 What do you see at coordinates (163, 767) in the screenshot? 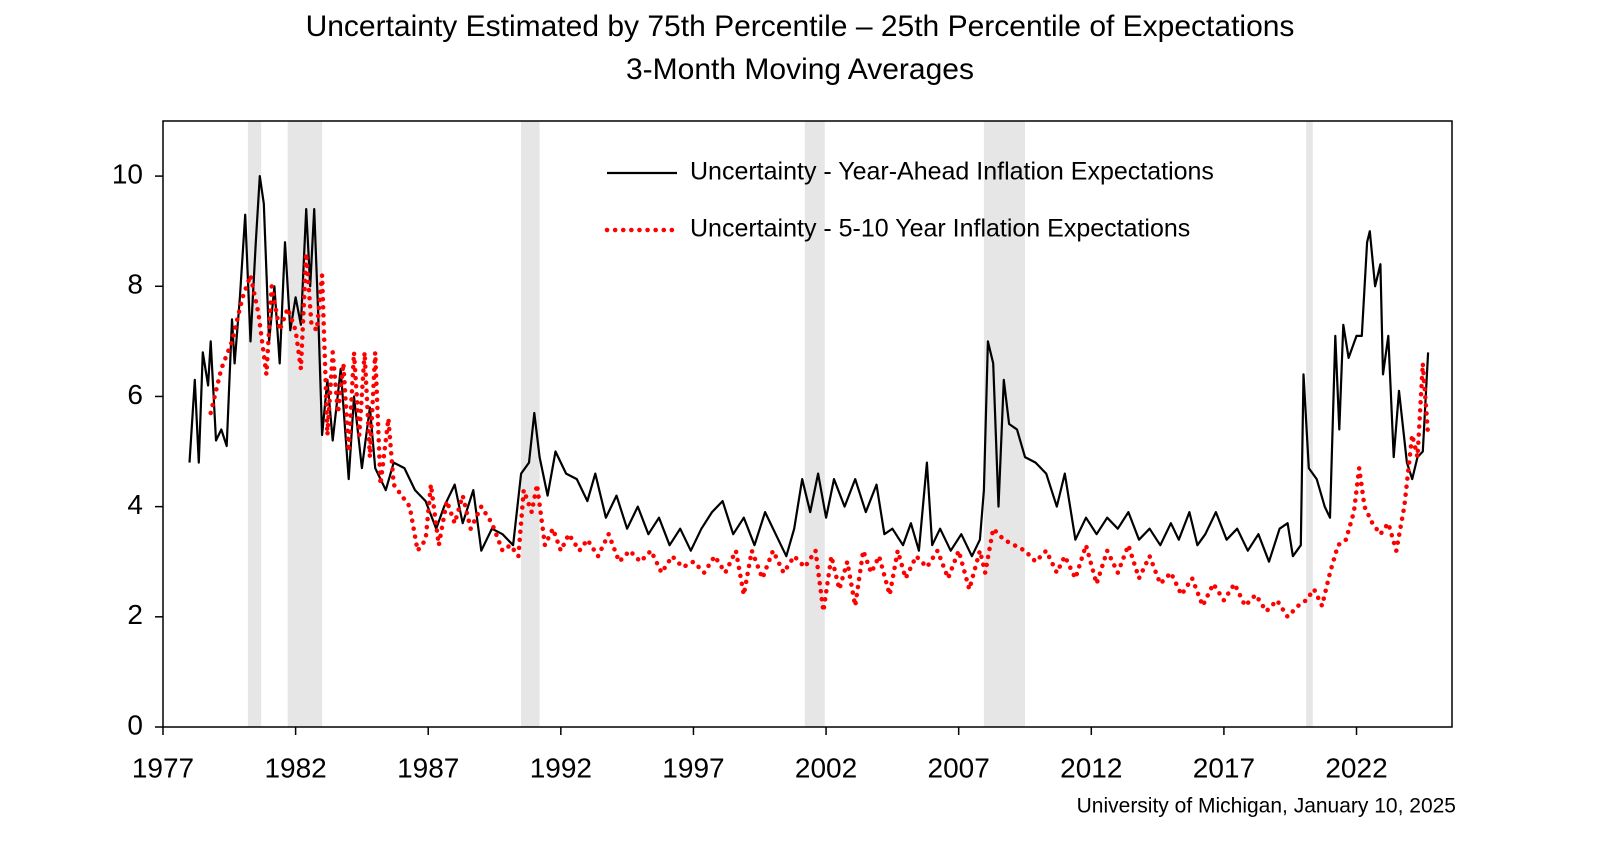
I see `x-tick-label: 1977` at bounding box center [163, 767].